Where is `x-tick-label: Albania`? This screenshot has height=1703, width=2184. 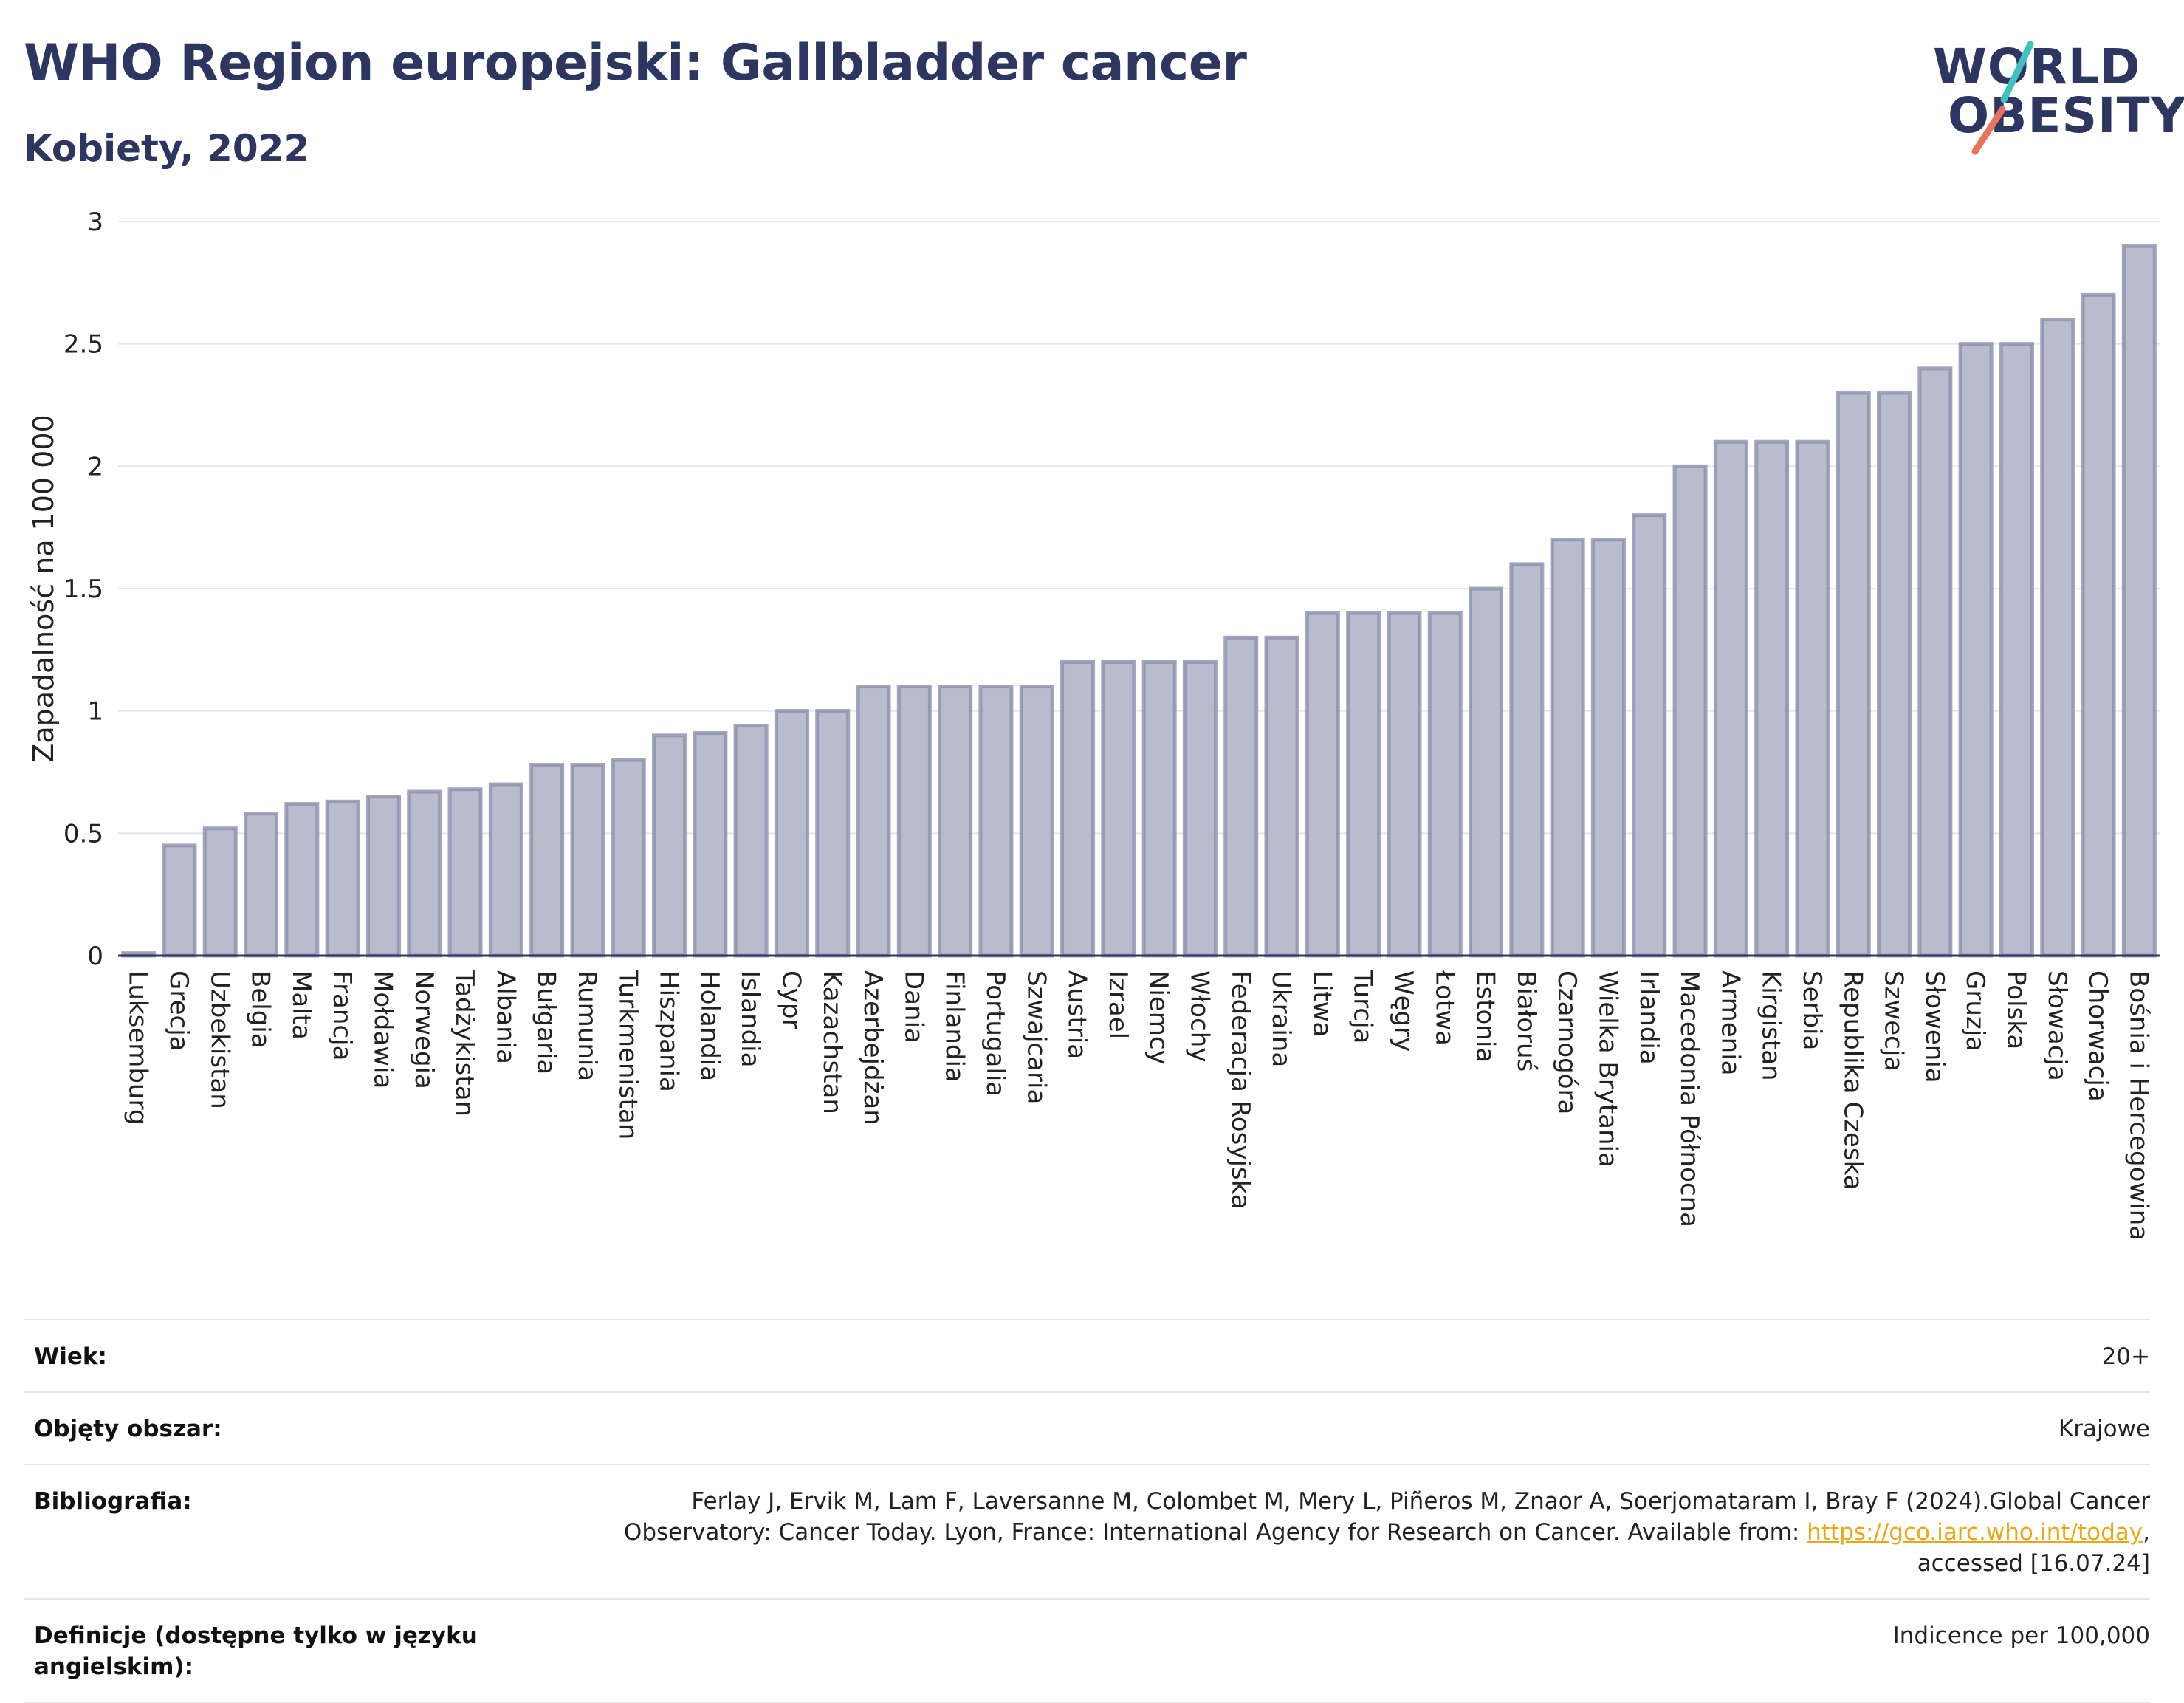
x-tick-label: Albania is located at coordinates (505, 1017).